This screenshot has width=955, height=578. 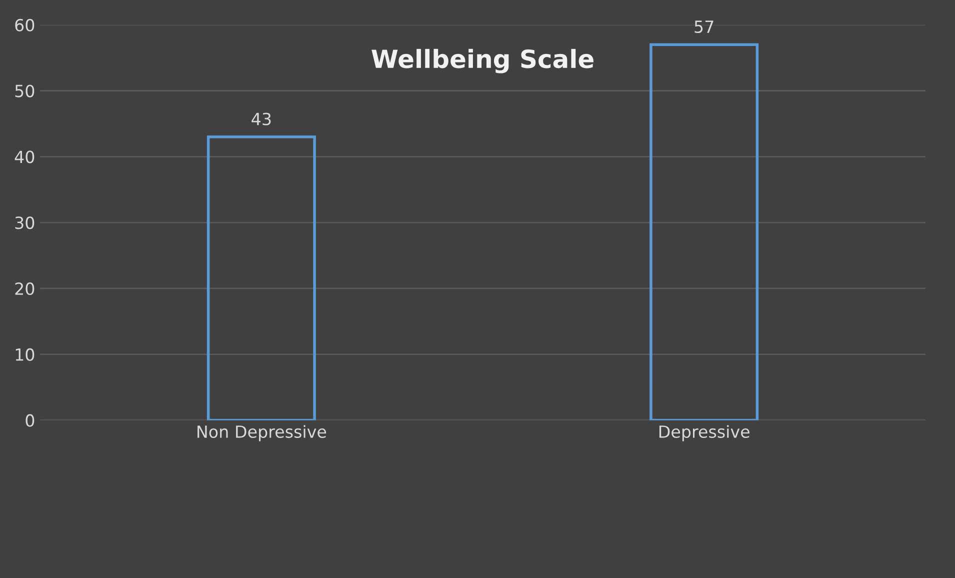 What do you see at coordinates (24, 91) in the screenshot?
I see `y-tick-label: 50` at bounding box center [24, 91].